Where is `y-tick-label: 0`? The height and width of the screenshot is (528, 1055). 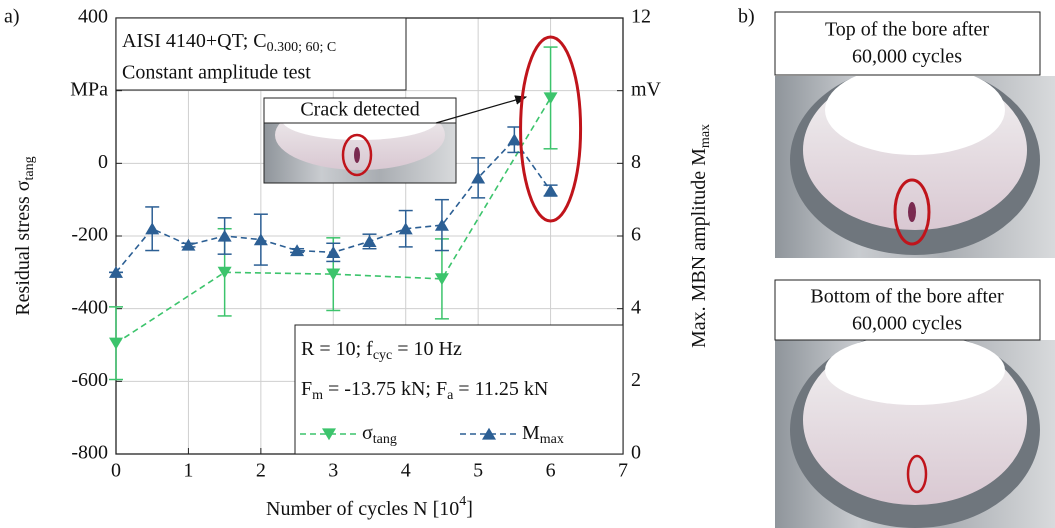 y-tick-label: 0 is located at coordinates (103, 162).